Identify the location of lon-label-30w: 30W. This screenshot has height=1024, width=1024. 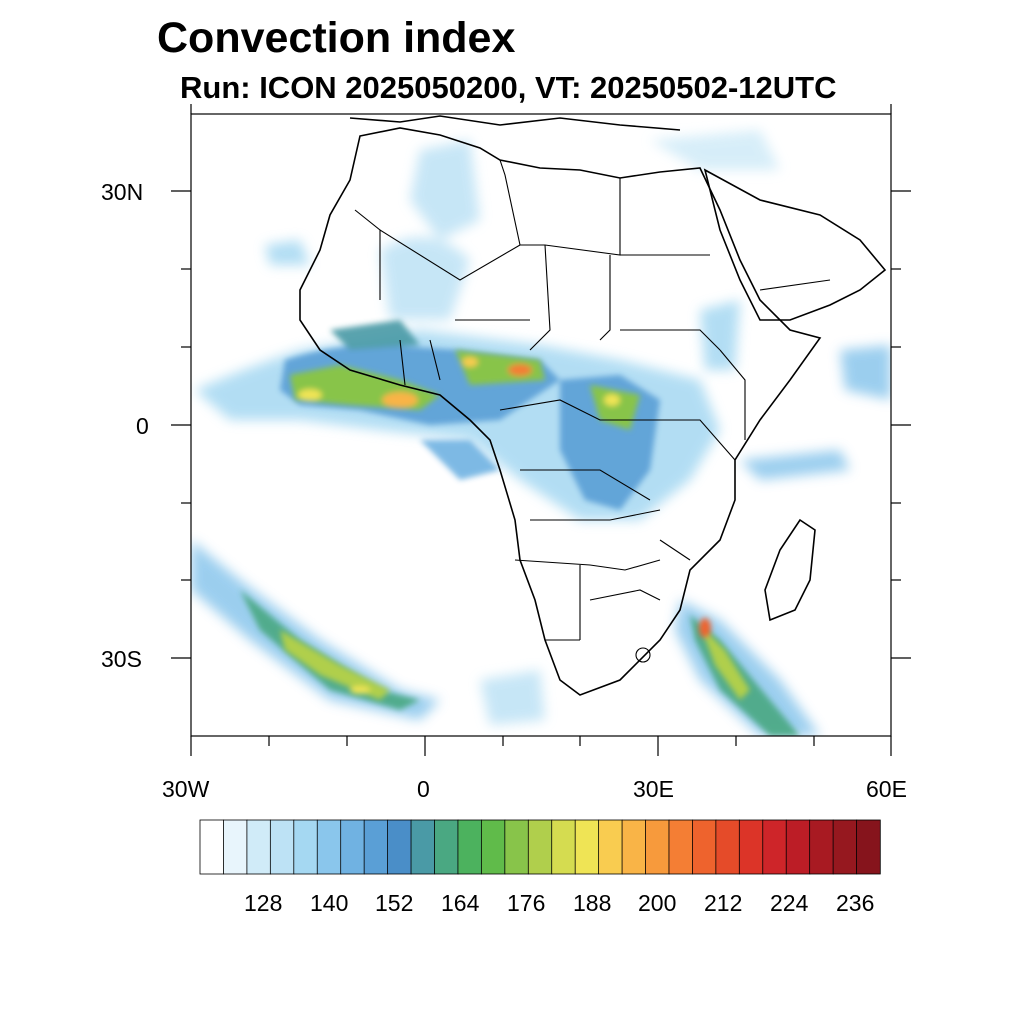
(186, 789).